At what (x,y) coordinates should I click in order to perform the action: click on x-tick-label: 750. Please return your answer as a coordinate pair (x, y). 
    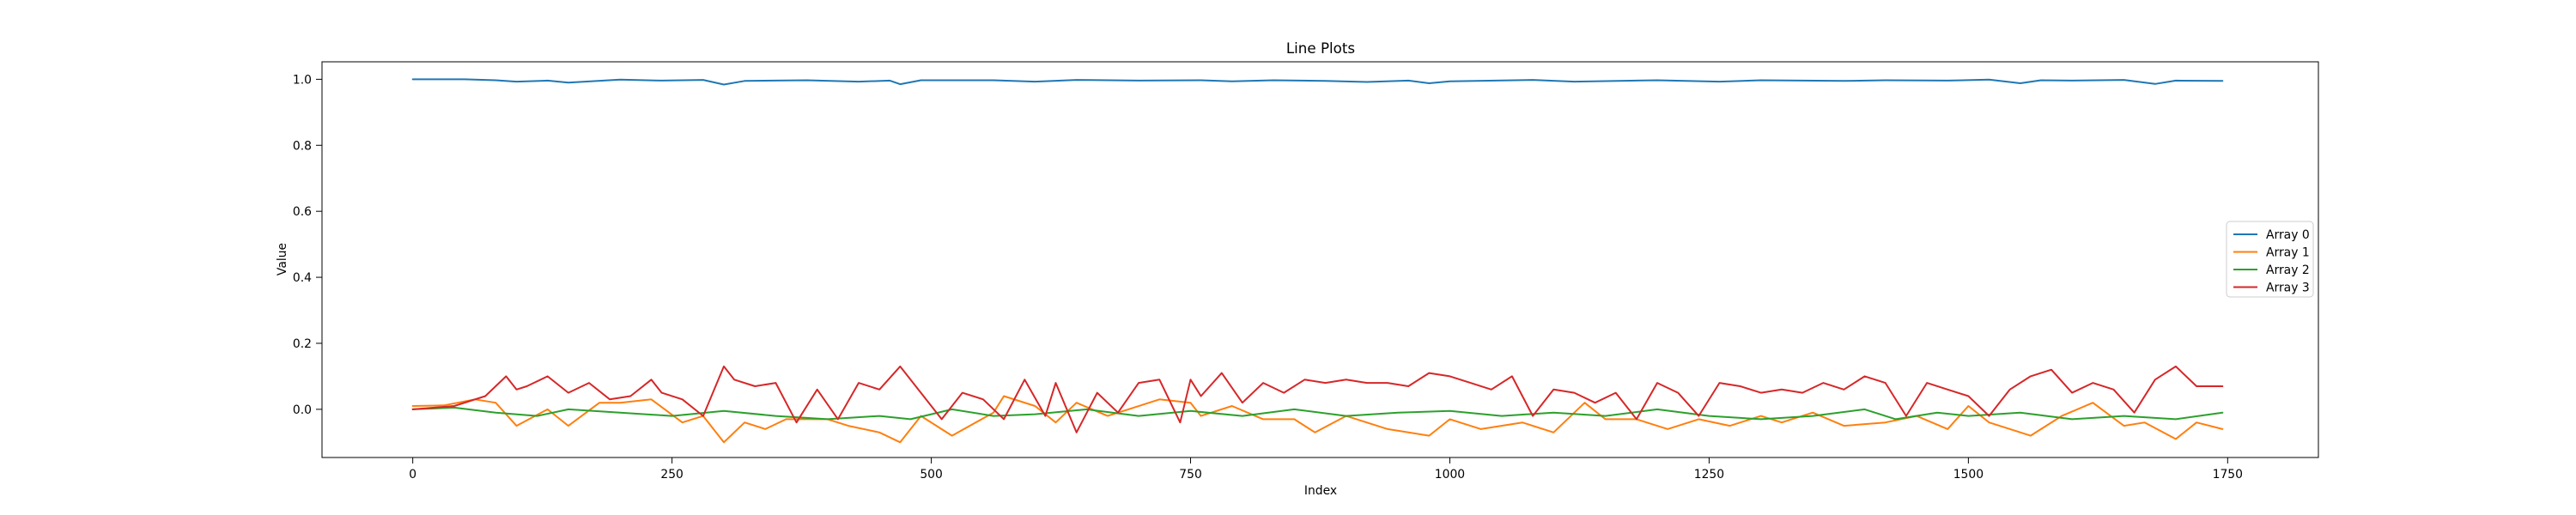
    Looking at the image, I should click on (1191, 475).